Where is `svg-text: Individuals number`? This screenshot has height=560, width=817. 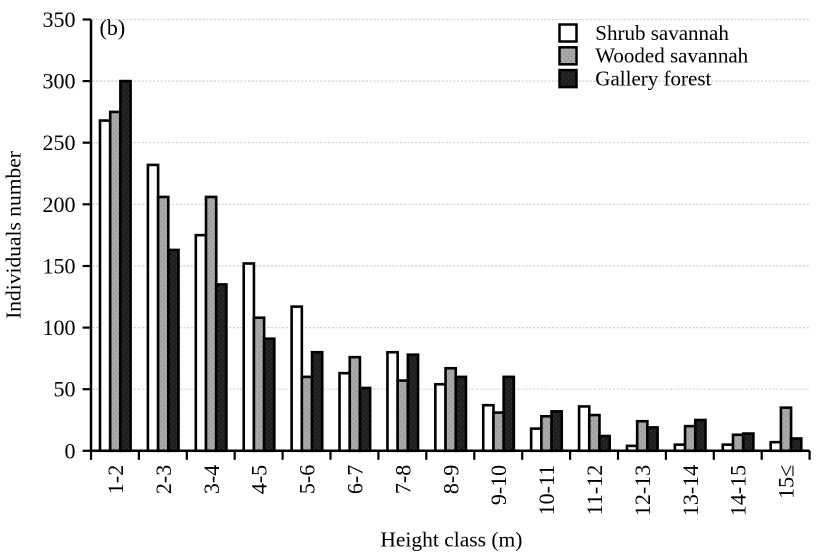
svg-text: Individuals number is located at coordinates (14, 235).